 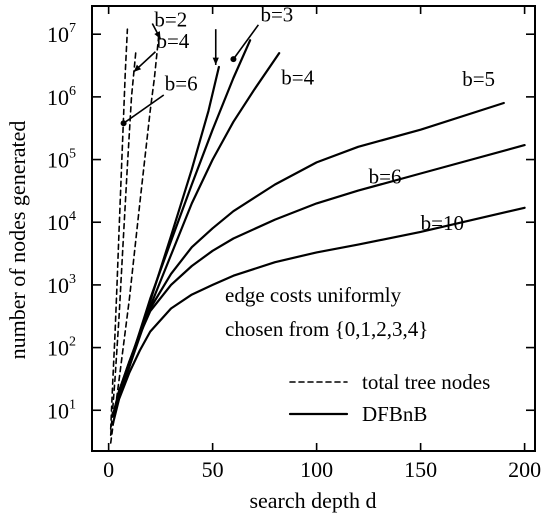 I want to click on leader-b2-total-head, so click(x=157, y=35).